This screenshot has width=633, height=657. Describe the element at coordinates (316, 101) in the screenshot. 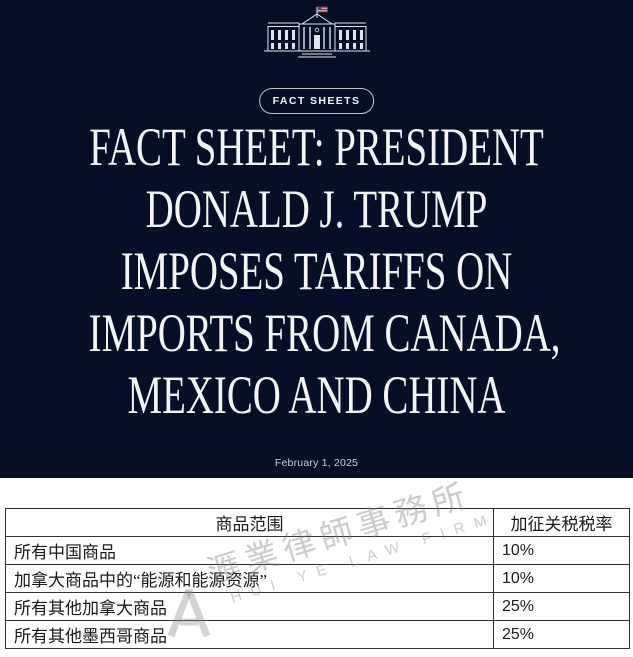

I see `fact-sheets-badge: FACT SHEETS` at that location.